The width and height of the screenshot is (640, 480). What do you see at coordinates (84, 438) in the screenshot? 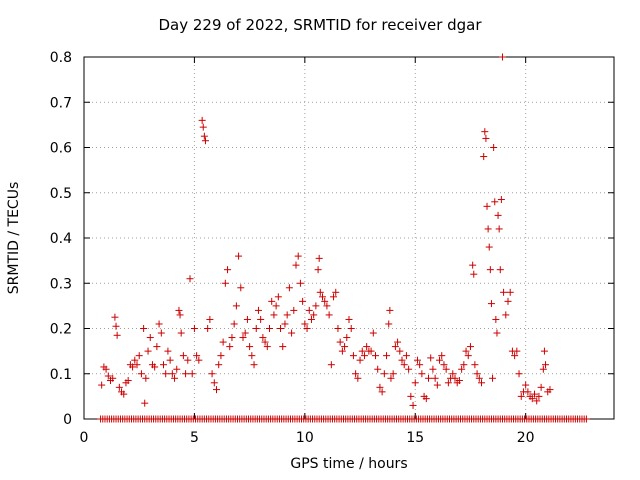
I see `x-tick-label: 0` at bounding box center [84, 438].